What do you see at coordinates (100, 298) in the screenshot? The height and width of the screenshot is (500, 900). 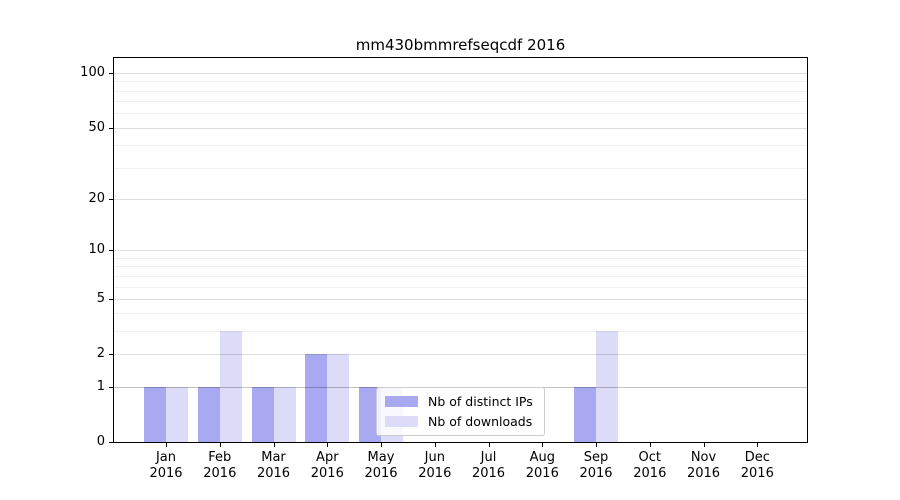 I see `y-tick-label-5: 5` at bounding box center [100, 298].